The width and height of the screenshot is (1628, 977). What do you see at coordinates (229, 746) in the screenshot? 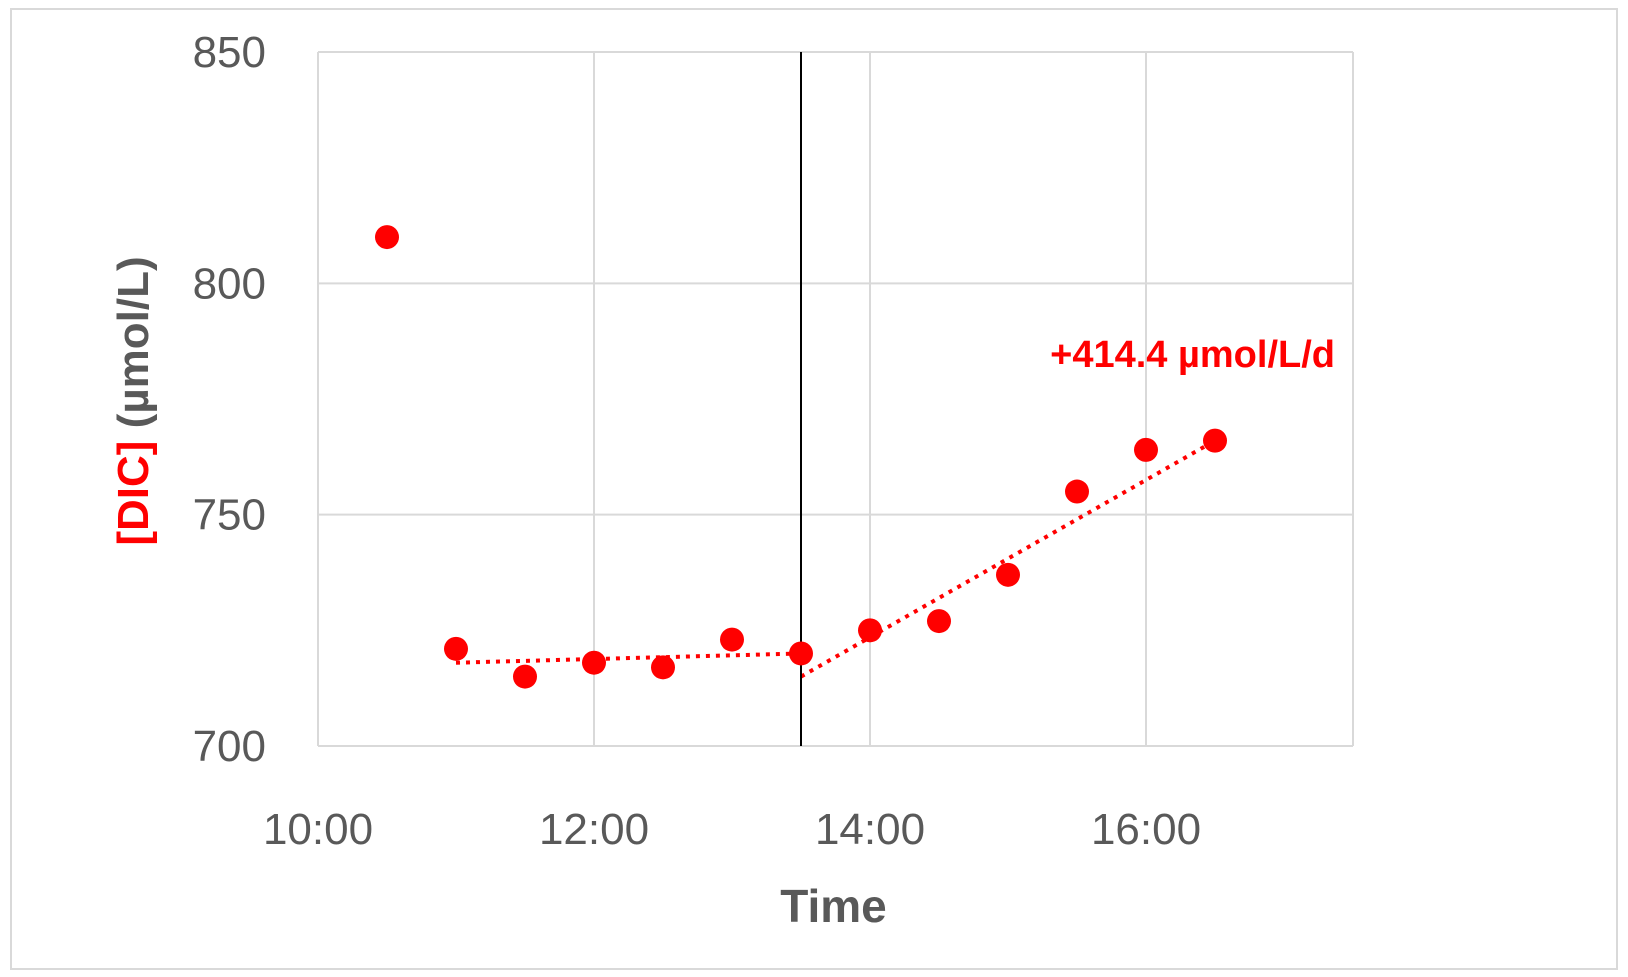
I see `y-tick-label: 700` at bounding box center [229, 746].